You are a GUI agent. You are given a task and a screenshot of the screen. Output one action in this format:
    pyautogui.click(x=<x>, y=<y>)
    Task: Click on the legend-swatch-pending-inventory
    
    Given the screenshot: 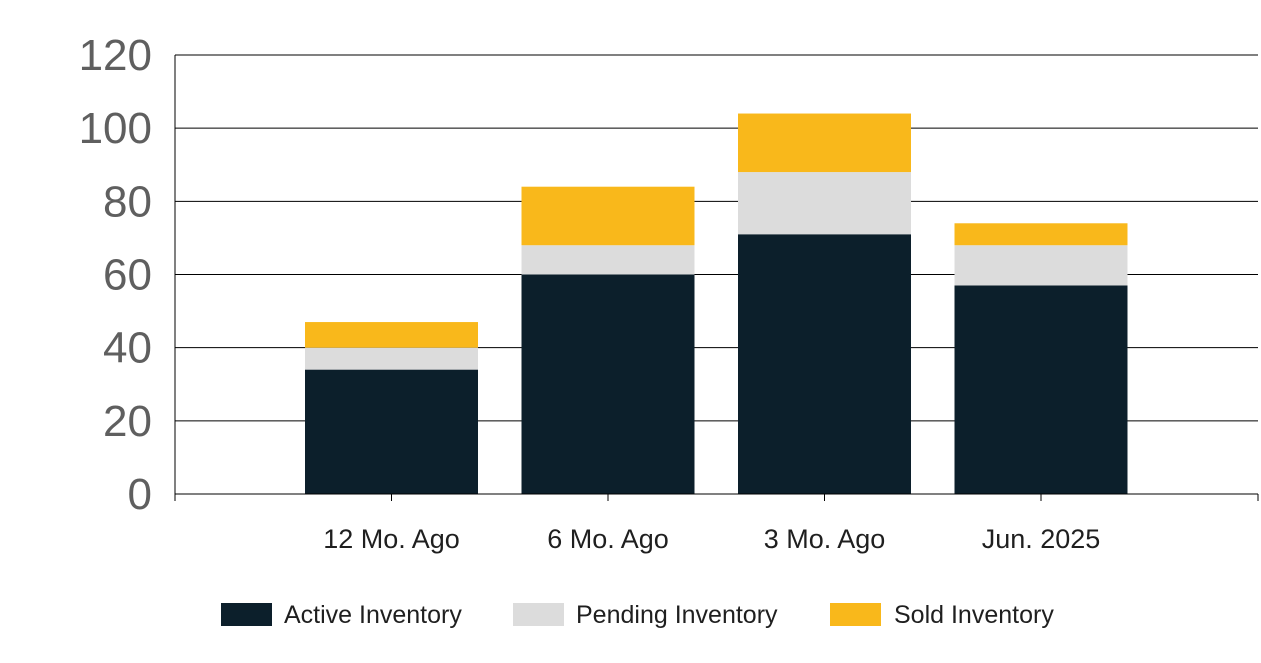 What is the action you would take?
    pyautogui.click(x=538, y=614)
    